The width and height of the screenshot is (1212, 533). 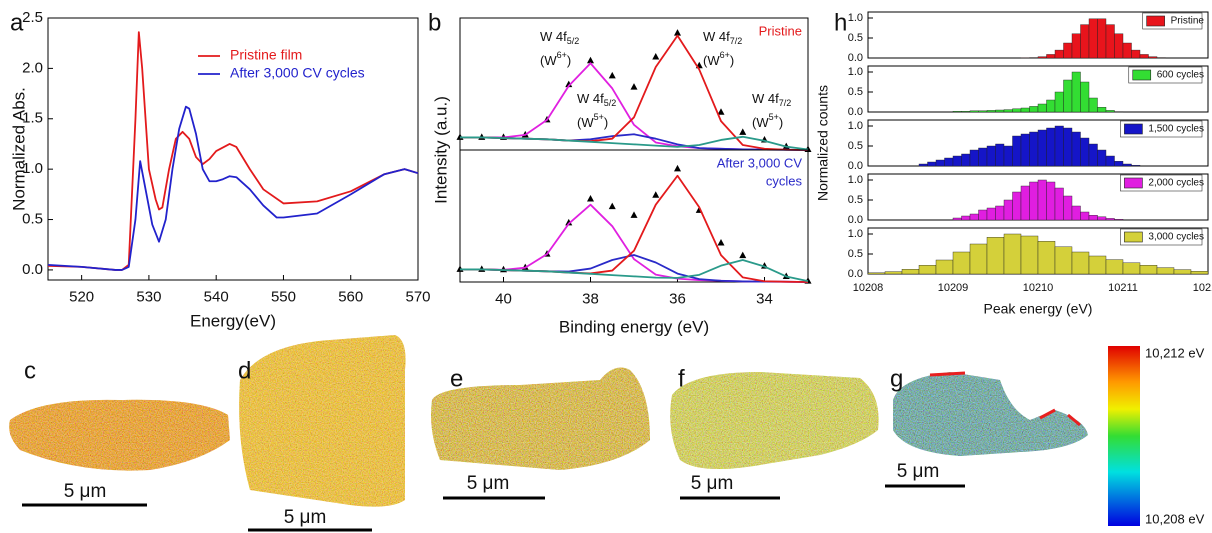 I want to click on y-axis-label: Intensity (a.u.), so click(x=440, y=150).